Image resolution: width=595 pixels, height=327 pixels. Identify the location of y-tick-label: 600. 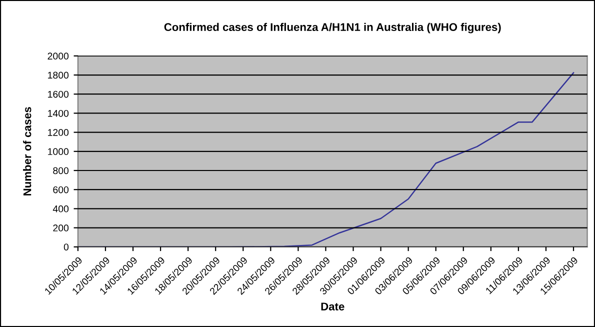
(61, 190).